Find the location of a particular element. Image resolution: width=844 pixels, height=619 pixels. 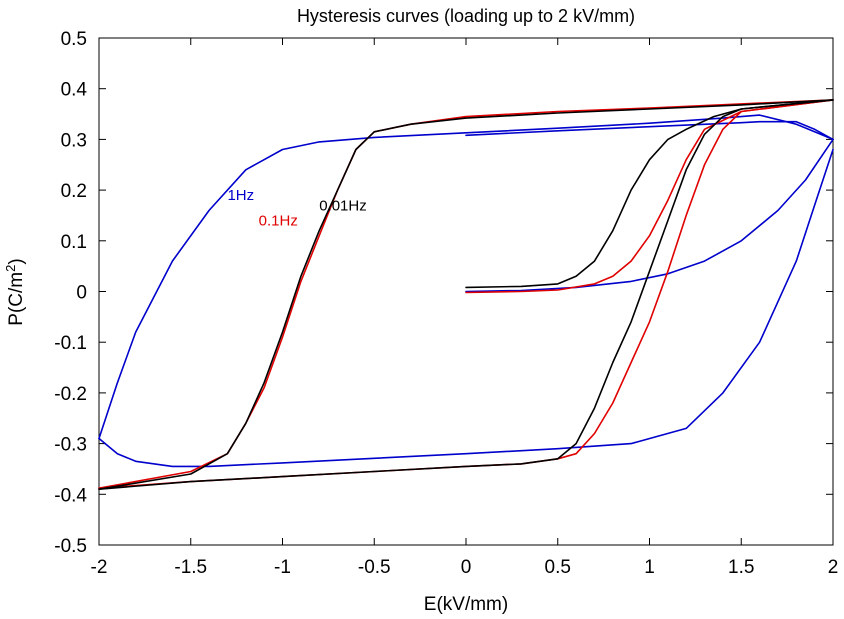

x-tick-label: 1 is located at coordinates (649, 567).